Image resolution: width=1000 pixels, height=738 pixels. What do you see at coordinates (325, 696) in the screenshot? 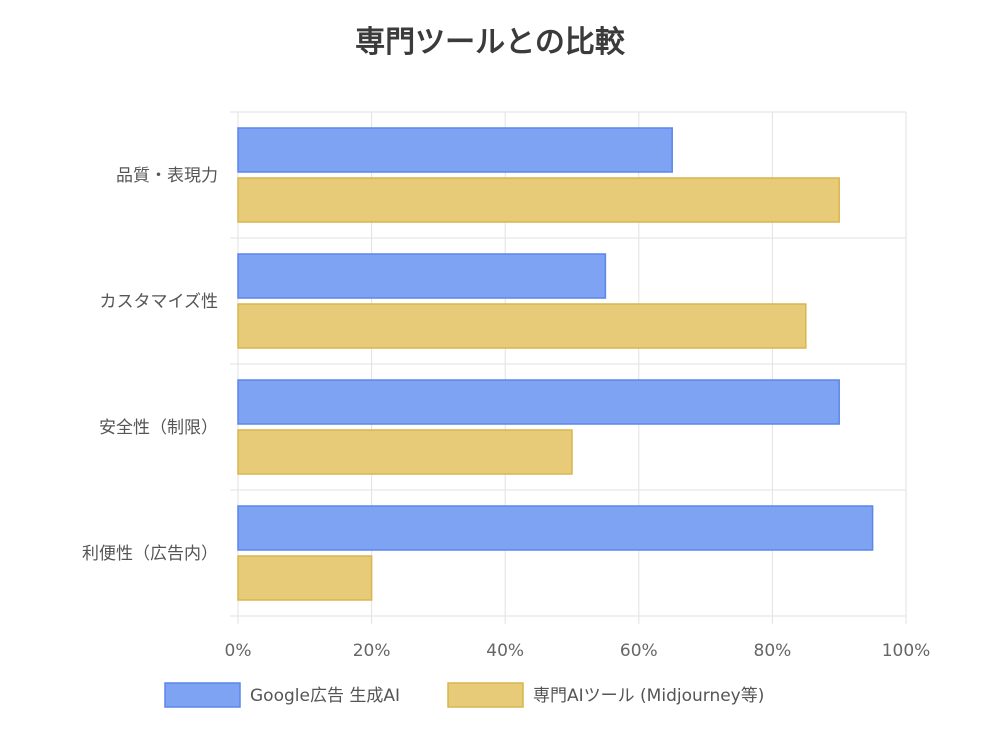
I see `legend-label-0: Google広告 生成AI` at bounding box center [325, 696].